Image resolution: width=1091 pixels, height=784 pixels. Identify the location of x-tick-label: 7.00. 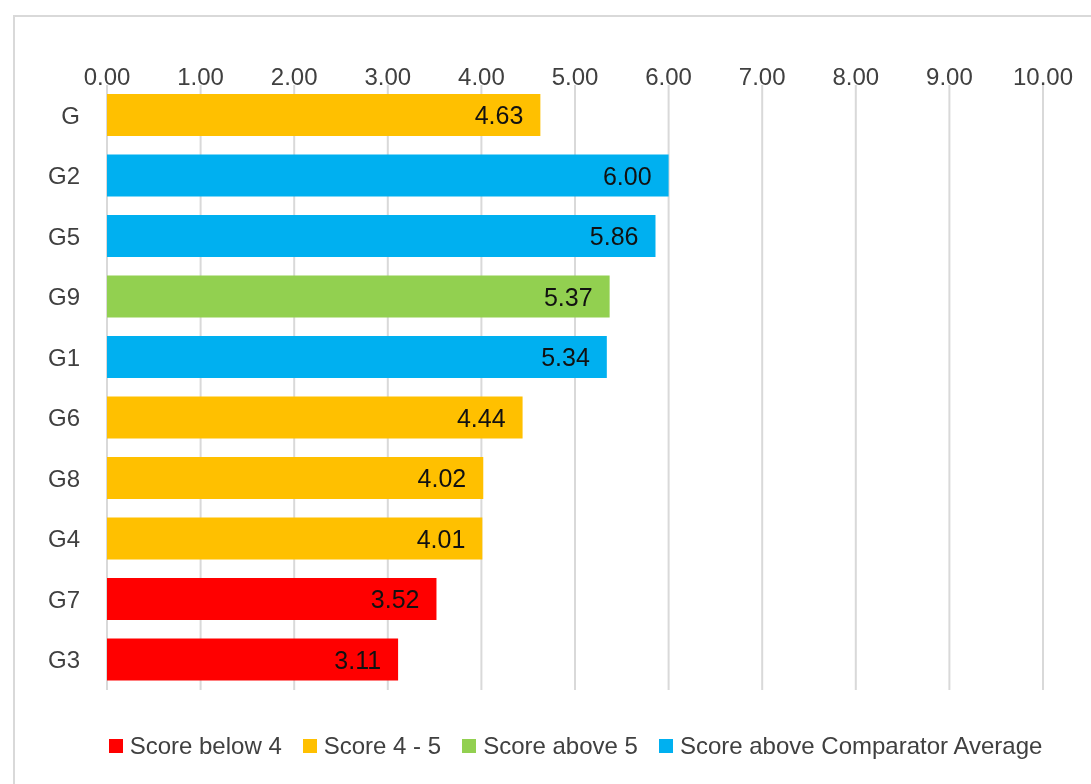
(762, 76).